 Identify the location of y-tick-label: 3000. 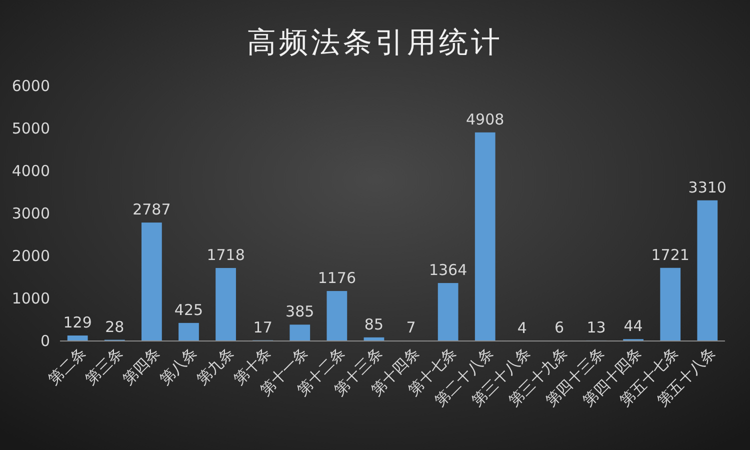
(31, 213).